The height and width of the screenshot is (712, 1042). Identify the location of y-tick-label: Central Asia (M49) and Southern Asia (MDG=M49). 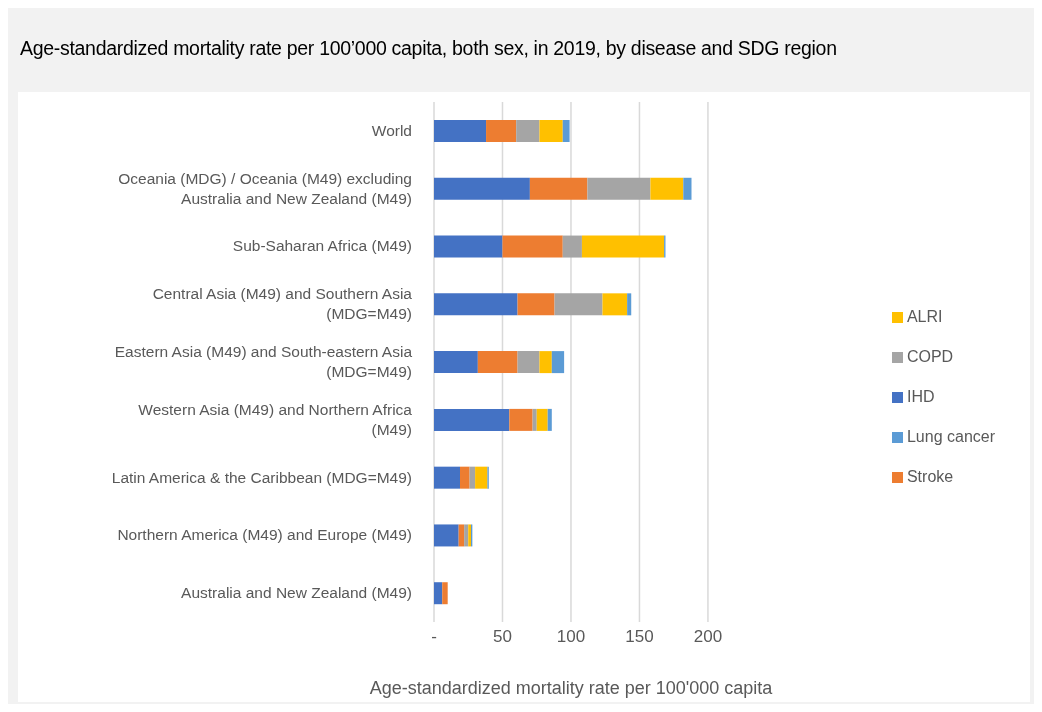
(282, 304).